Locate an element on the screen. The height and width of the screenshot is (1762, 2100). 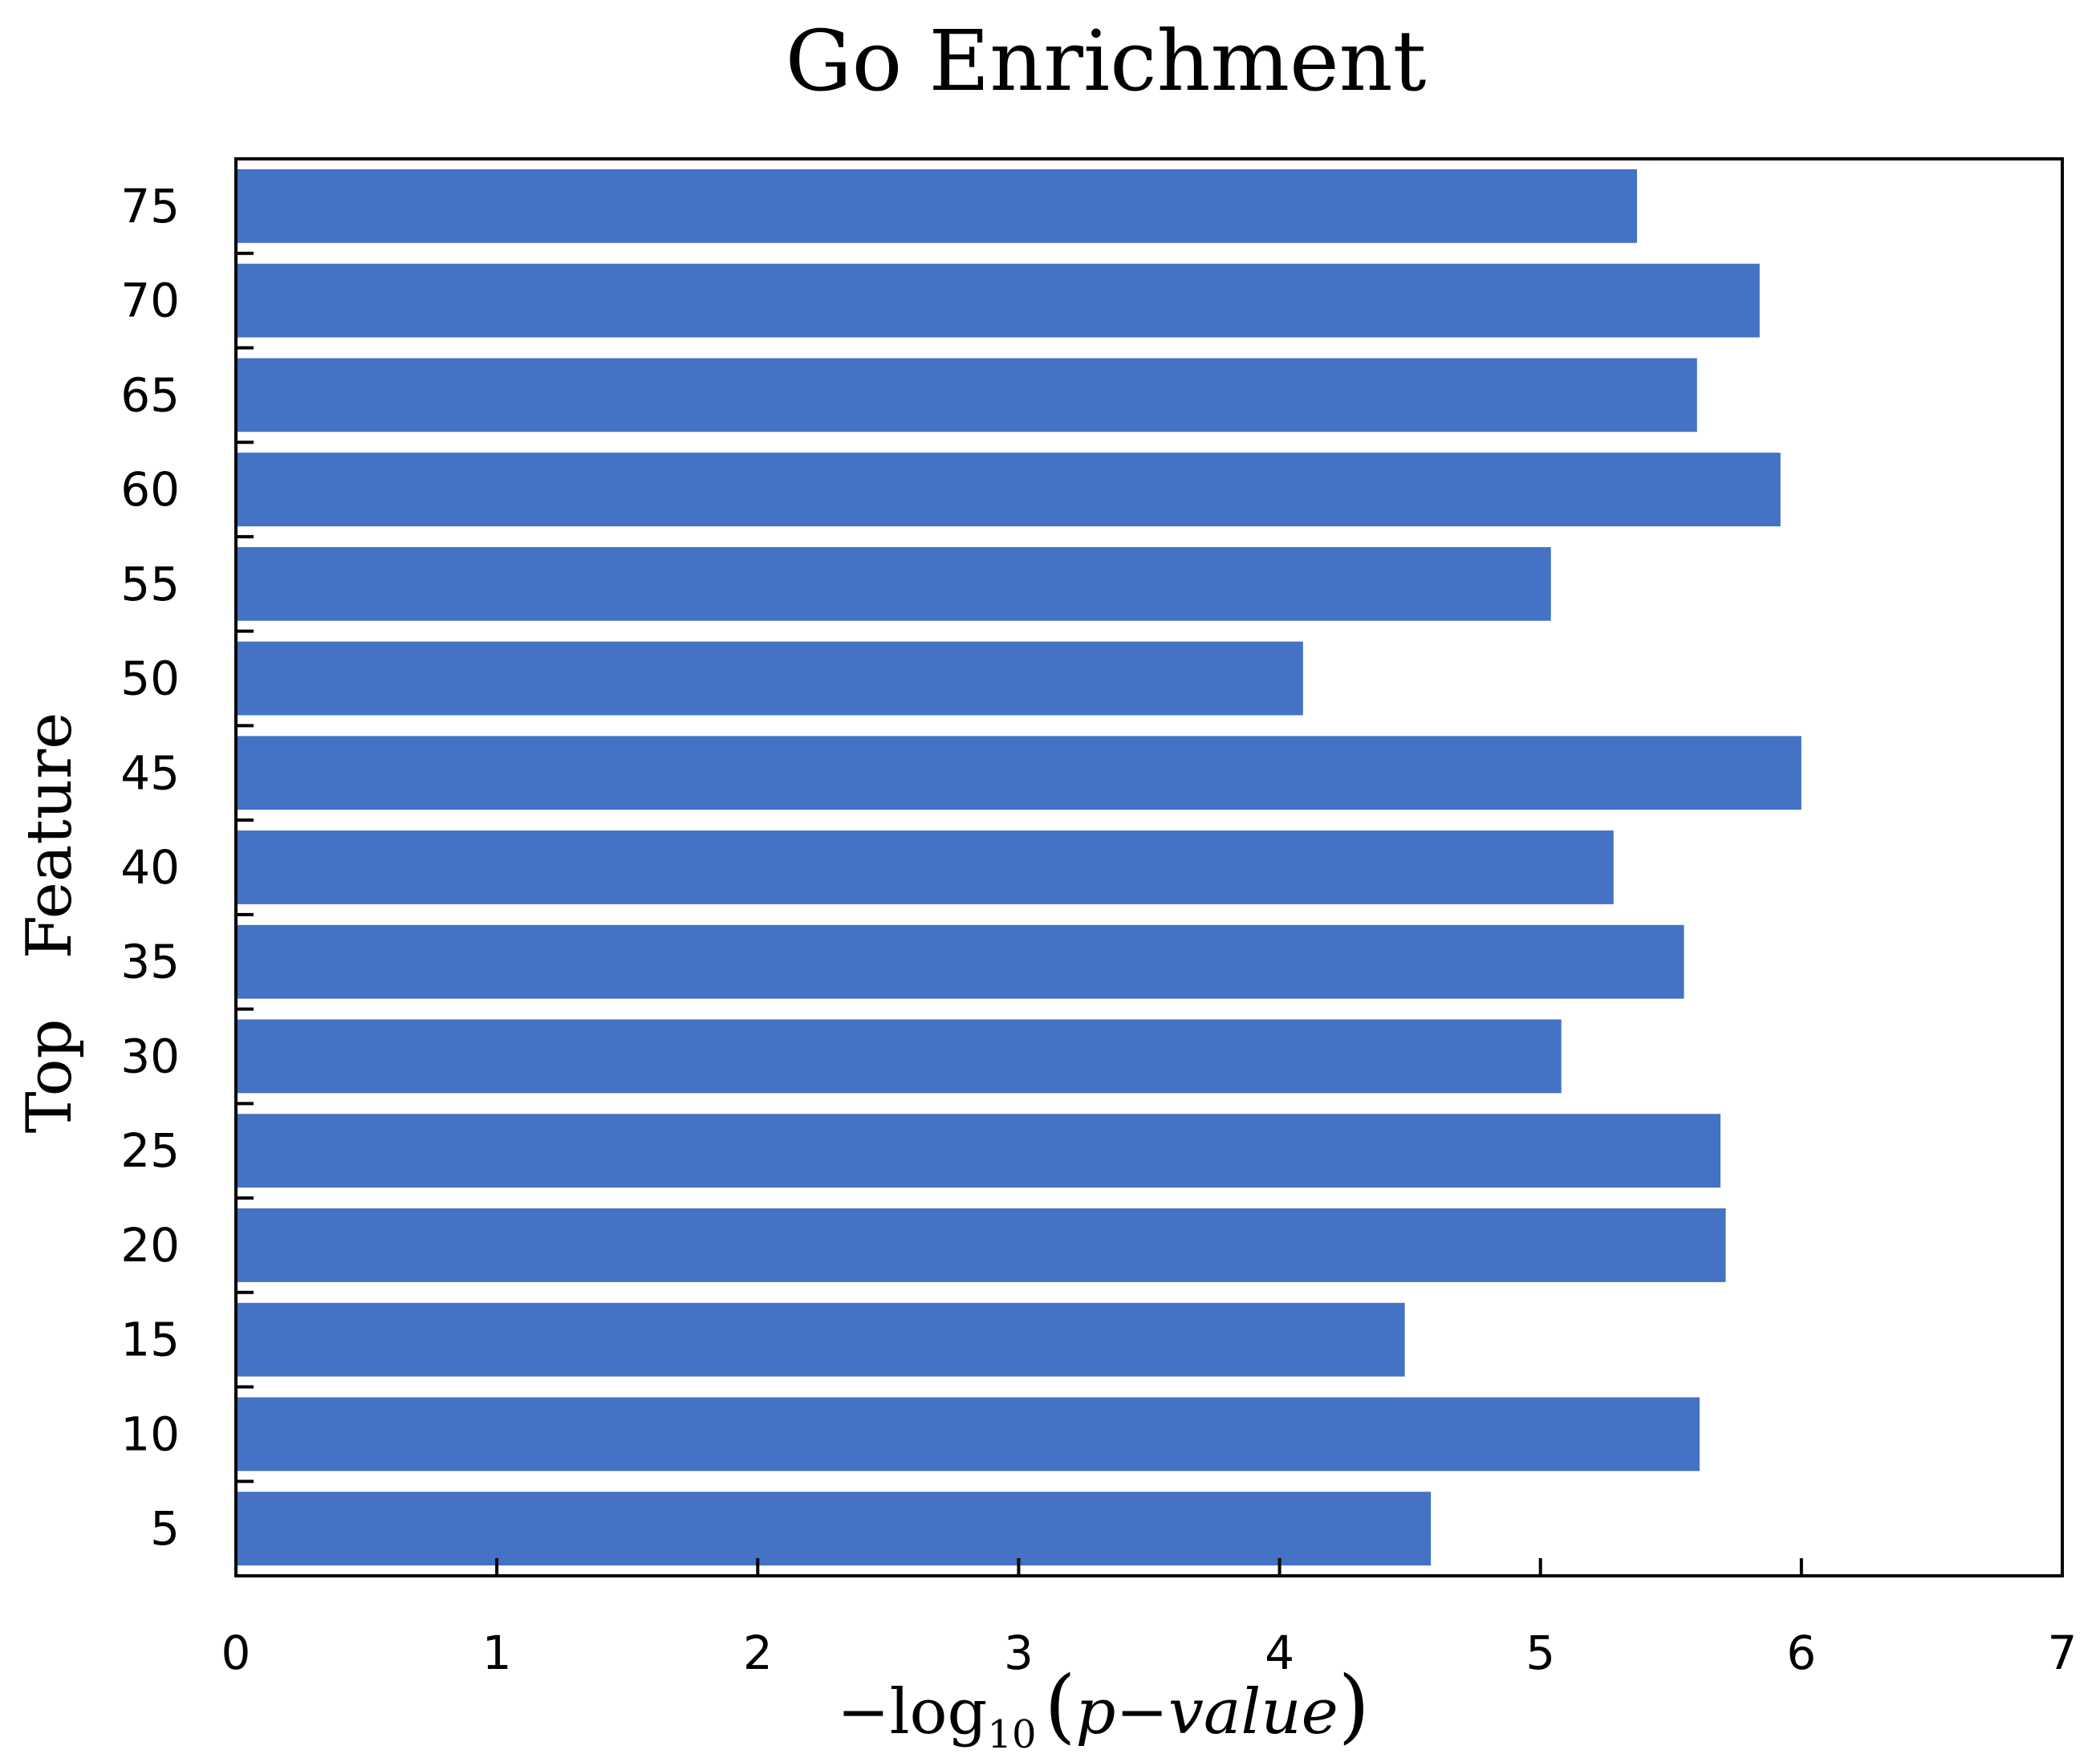
y-tick-label-60: 60 is located at coordinates (150, 489).